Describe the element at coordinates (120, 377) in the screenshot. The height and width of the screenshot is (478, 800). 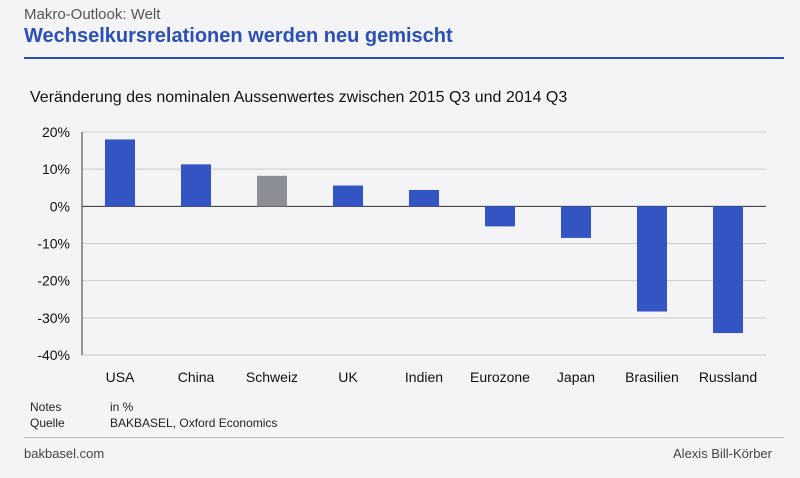
I see `x-tick-label: USA` at that location.